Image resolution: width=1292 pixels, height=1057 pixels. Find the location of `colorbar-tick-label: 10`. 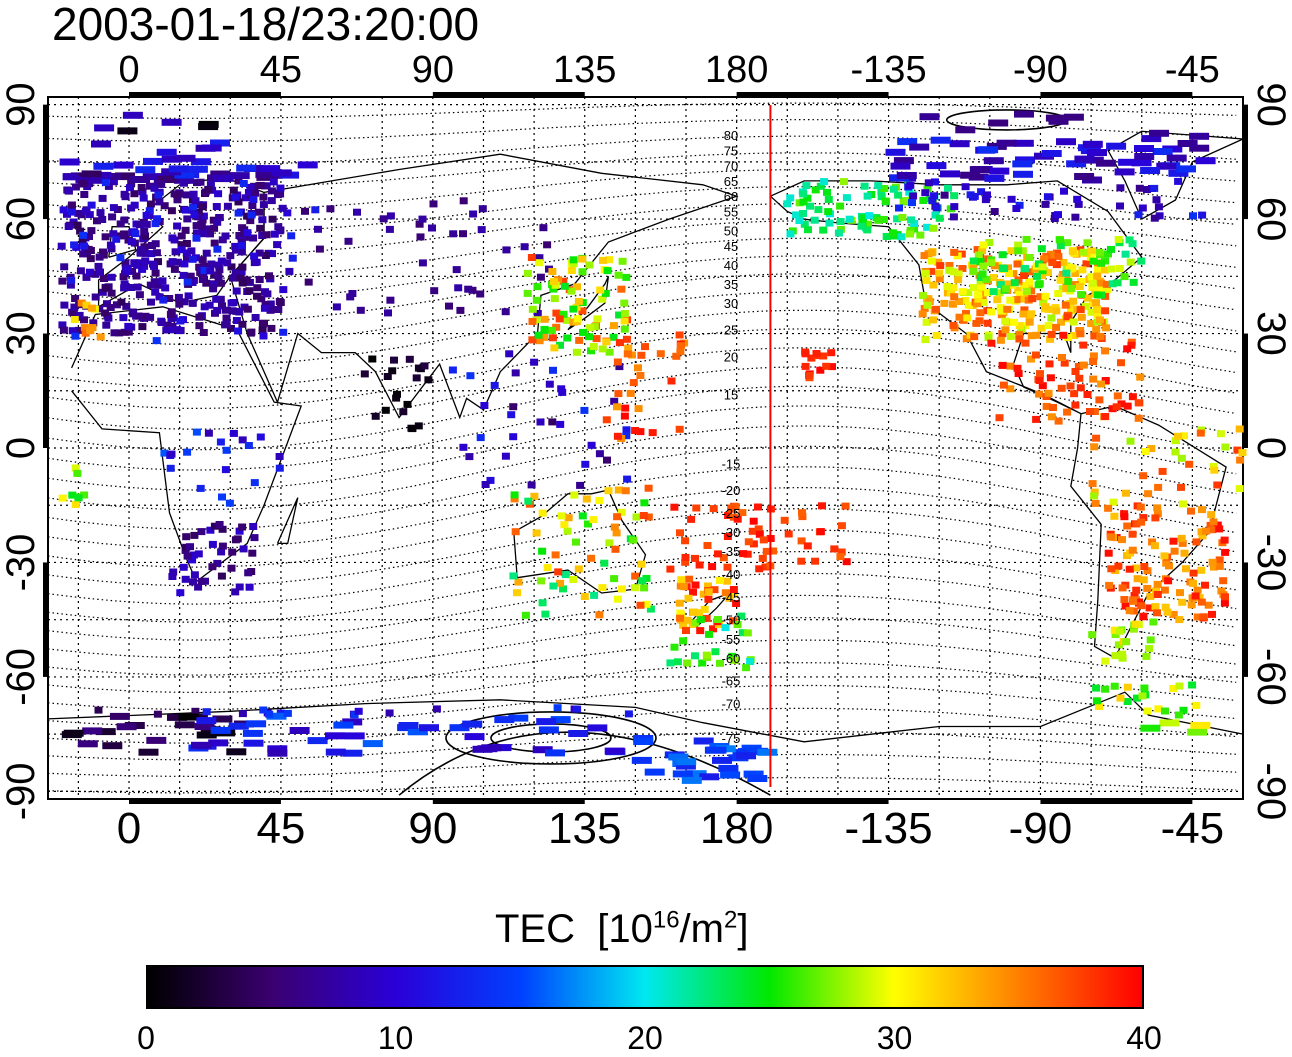

colorbar-tick-label: 10 is located at coordinates (395, 1038).